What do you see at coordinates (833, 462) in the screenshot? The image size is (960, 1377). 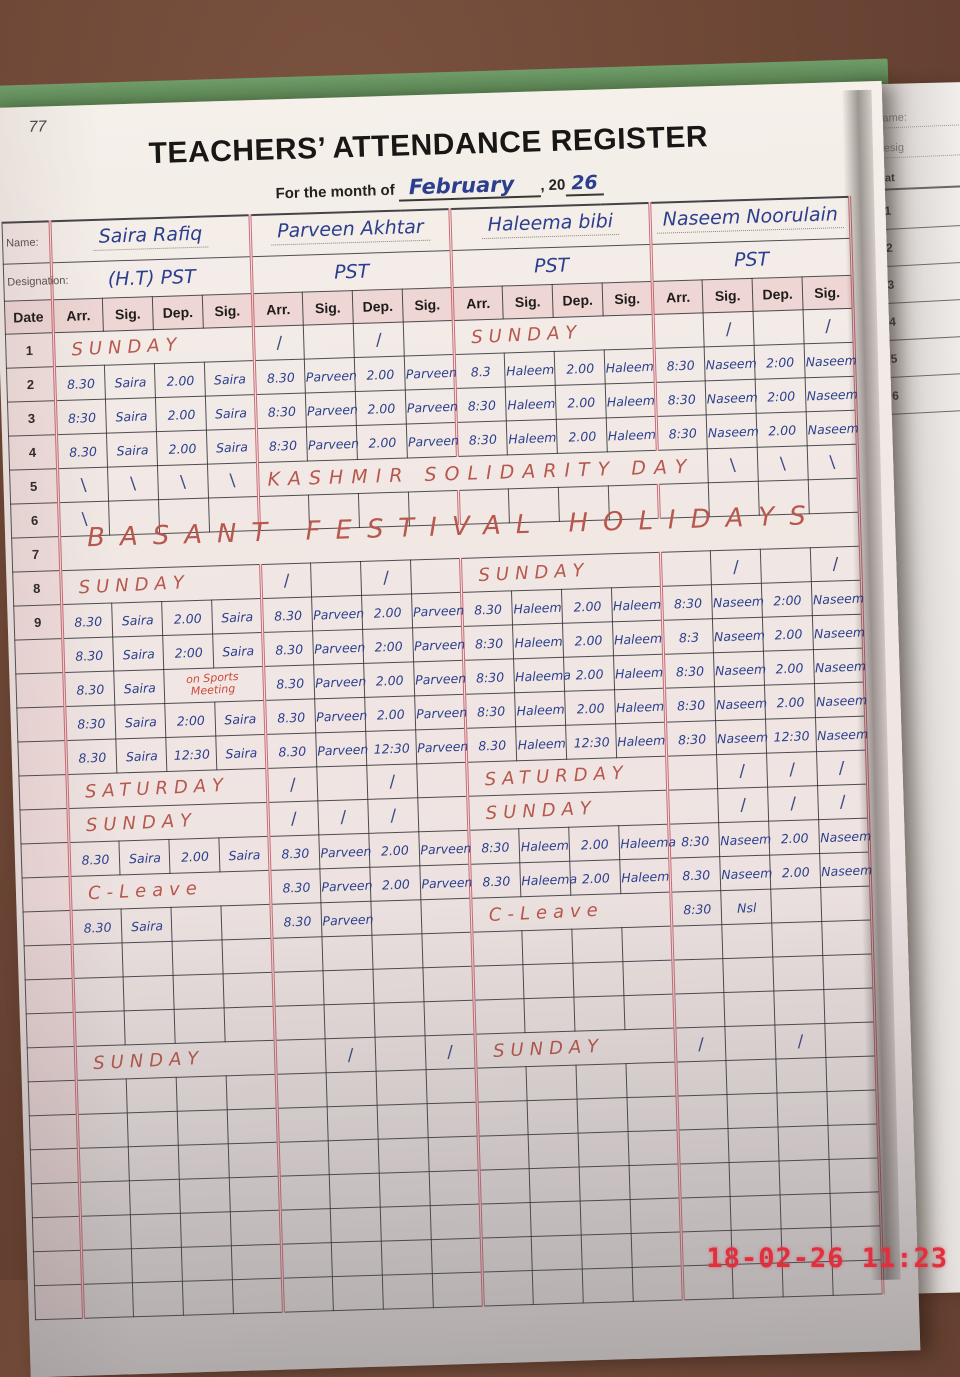 I see `entry-cell: \` at bounding box center [833, 462].